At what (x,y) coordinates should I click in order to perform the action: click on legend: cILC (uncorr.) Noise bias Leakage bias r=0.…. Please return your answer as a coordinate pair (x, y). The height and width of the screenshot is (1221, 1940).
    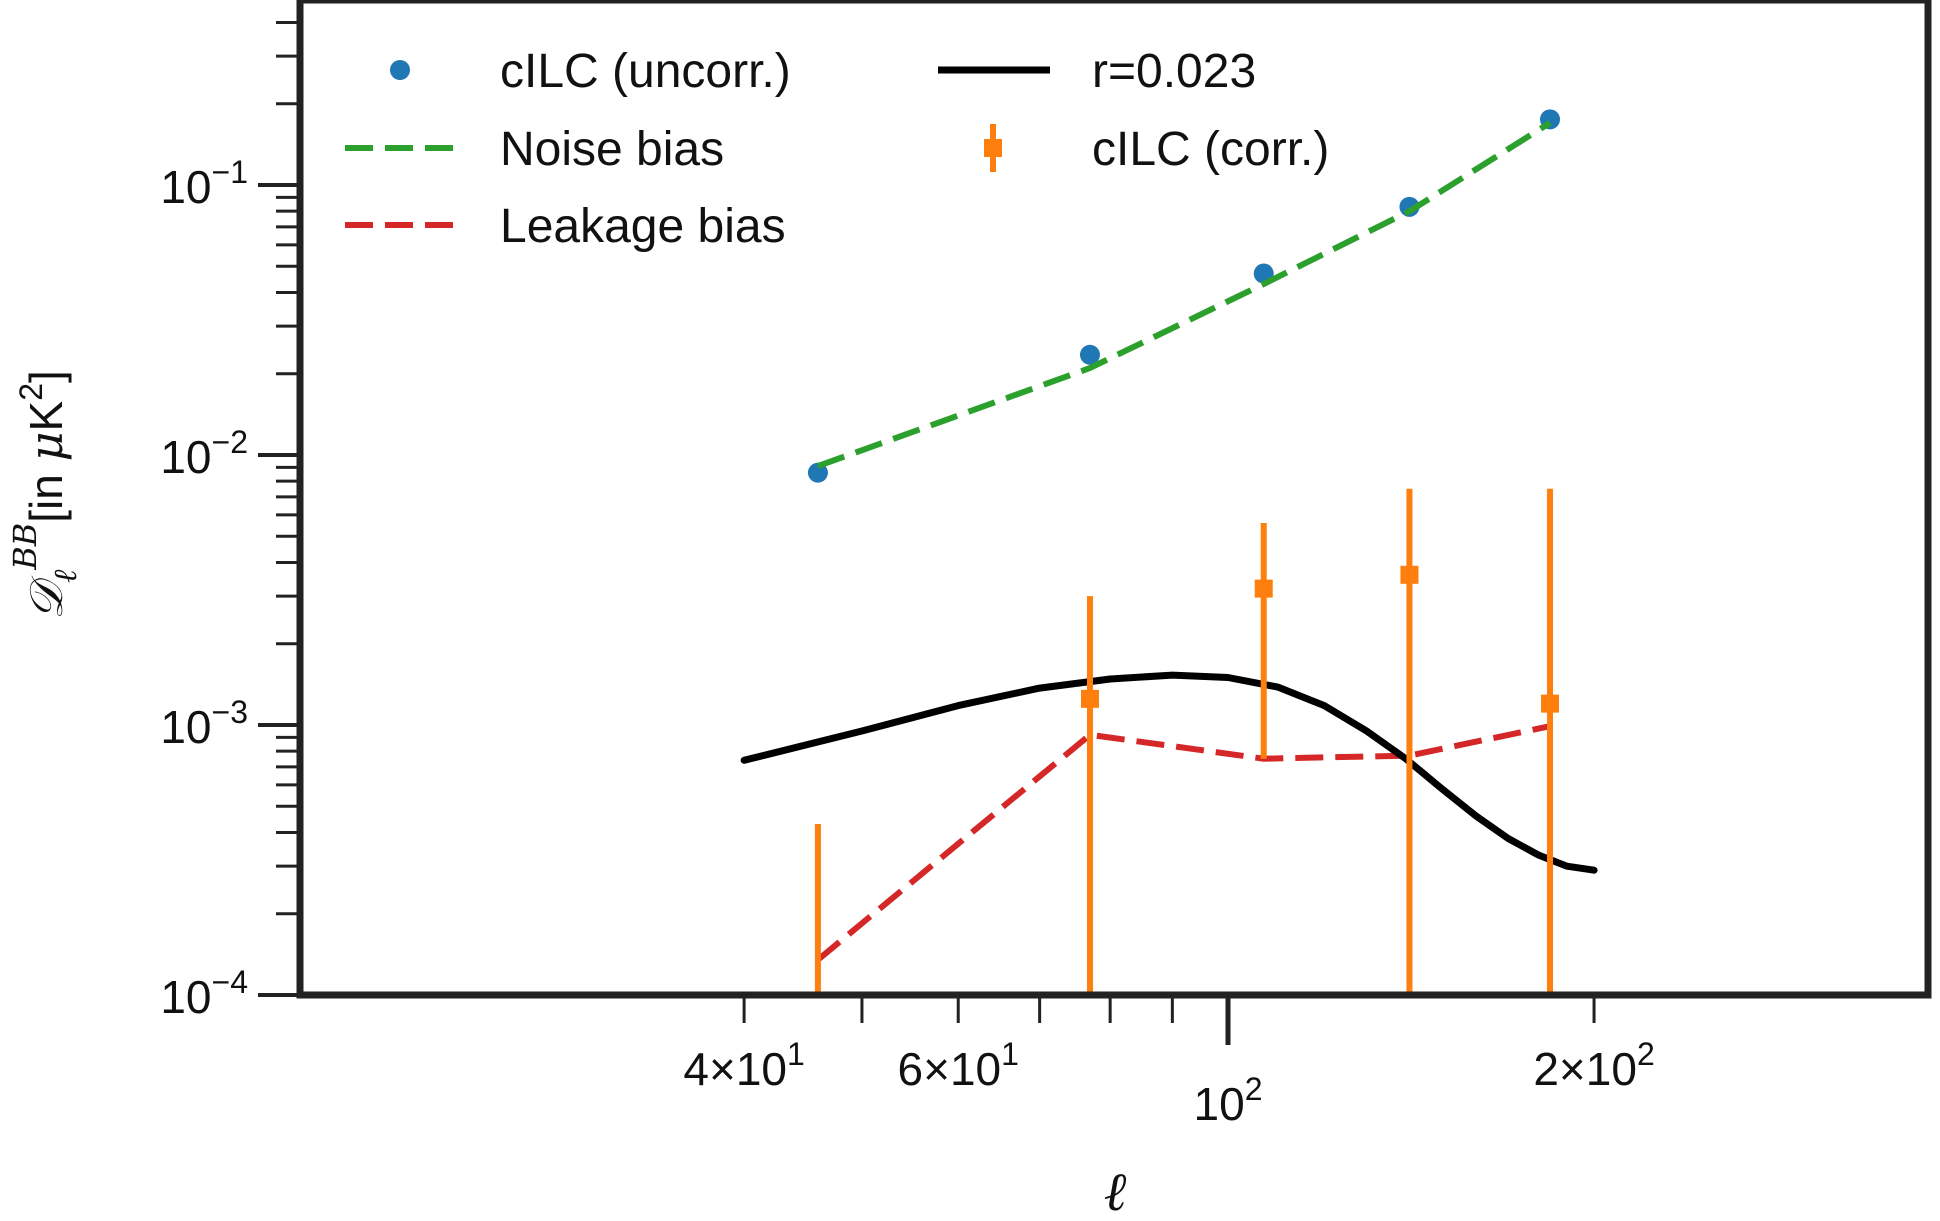
    Looking at the image, I should click on (837, 149).